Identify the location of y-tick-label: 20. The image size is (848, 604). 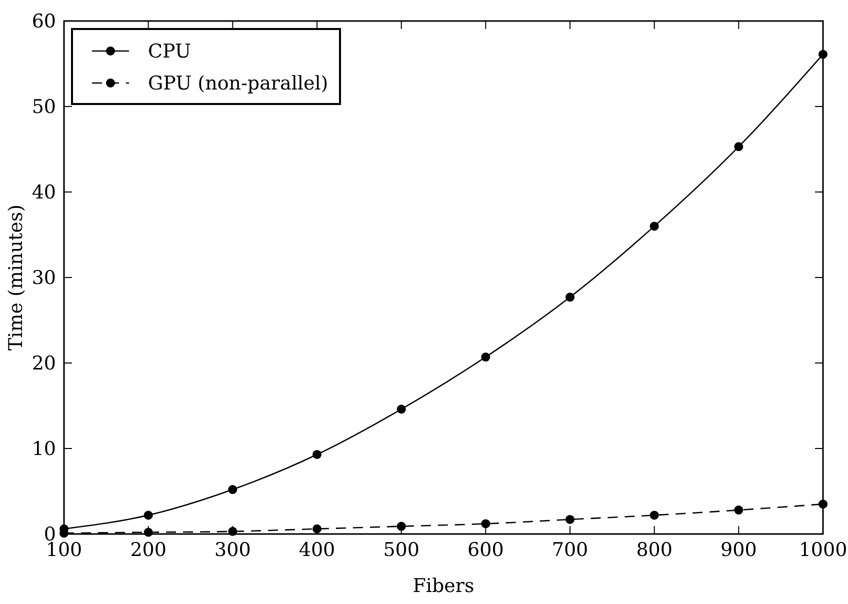
(44, 363).